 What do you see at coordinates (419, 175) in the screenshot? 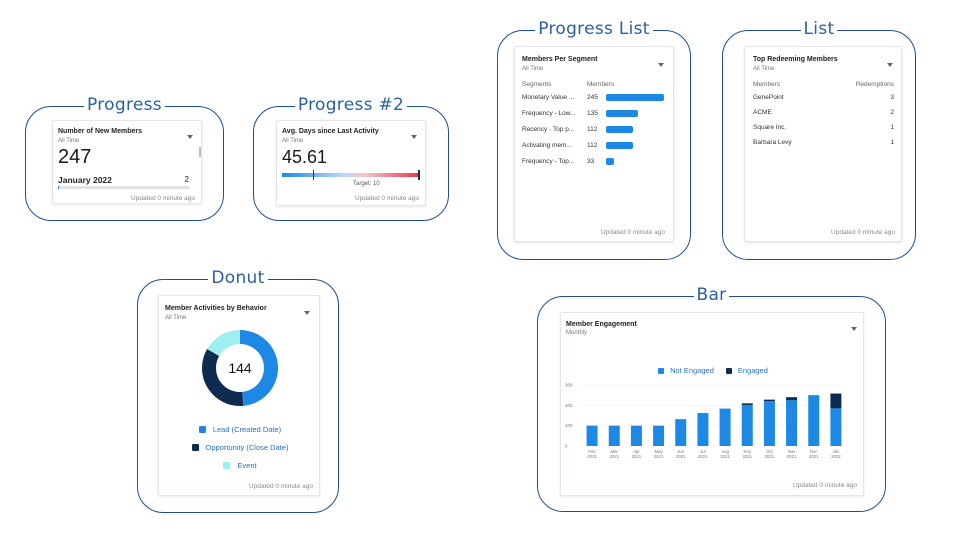
I see `end-marker` at bounding box center [419, 175].